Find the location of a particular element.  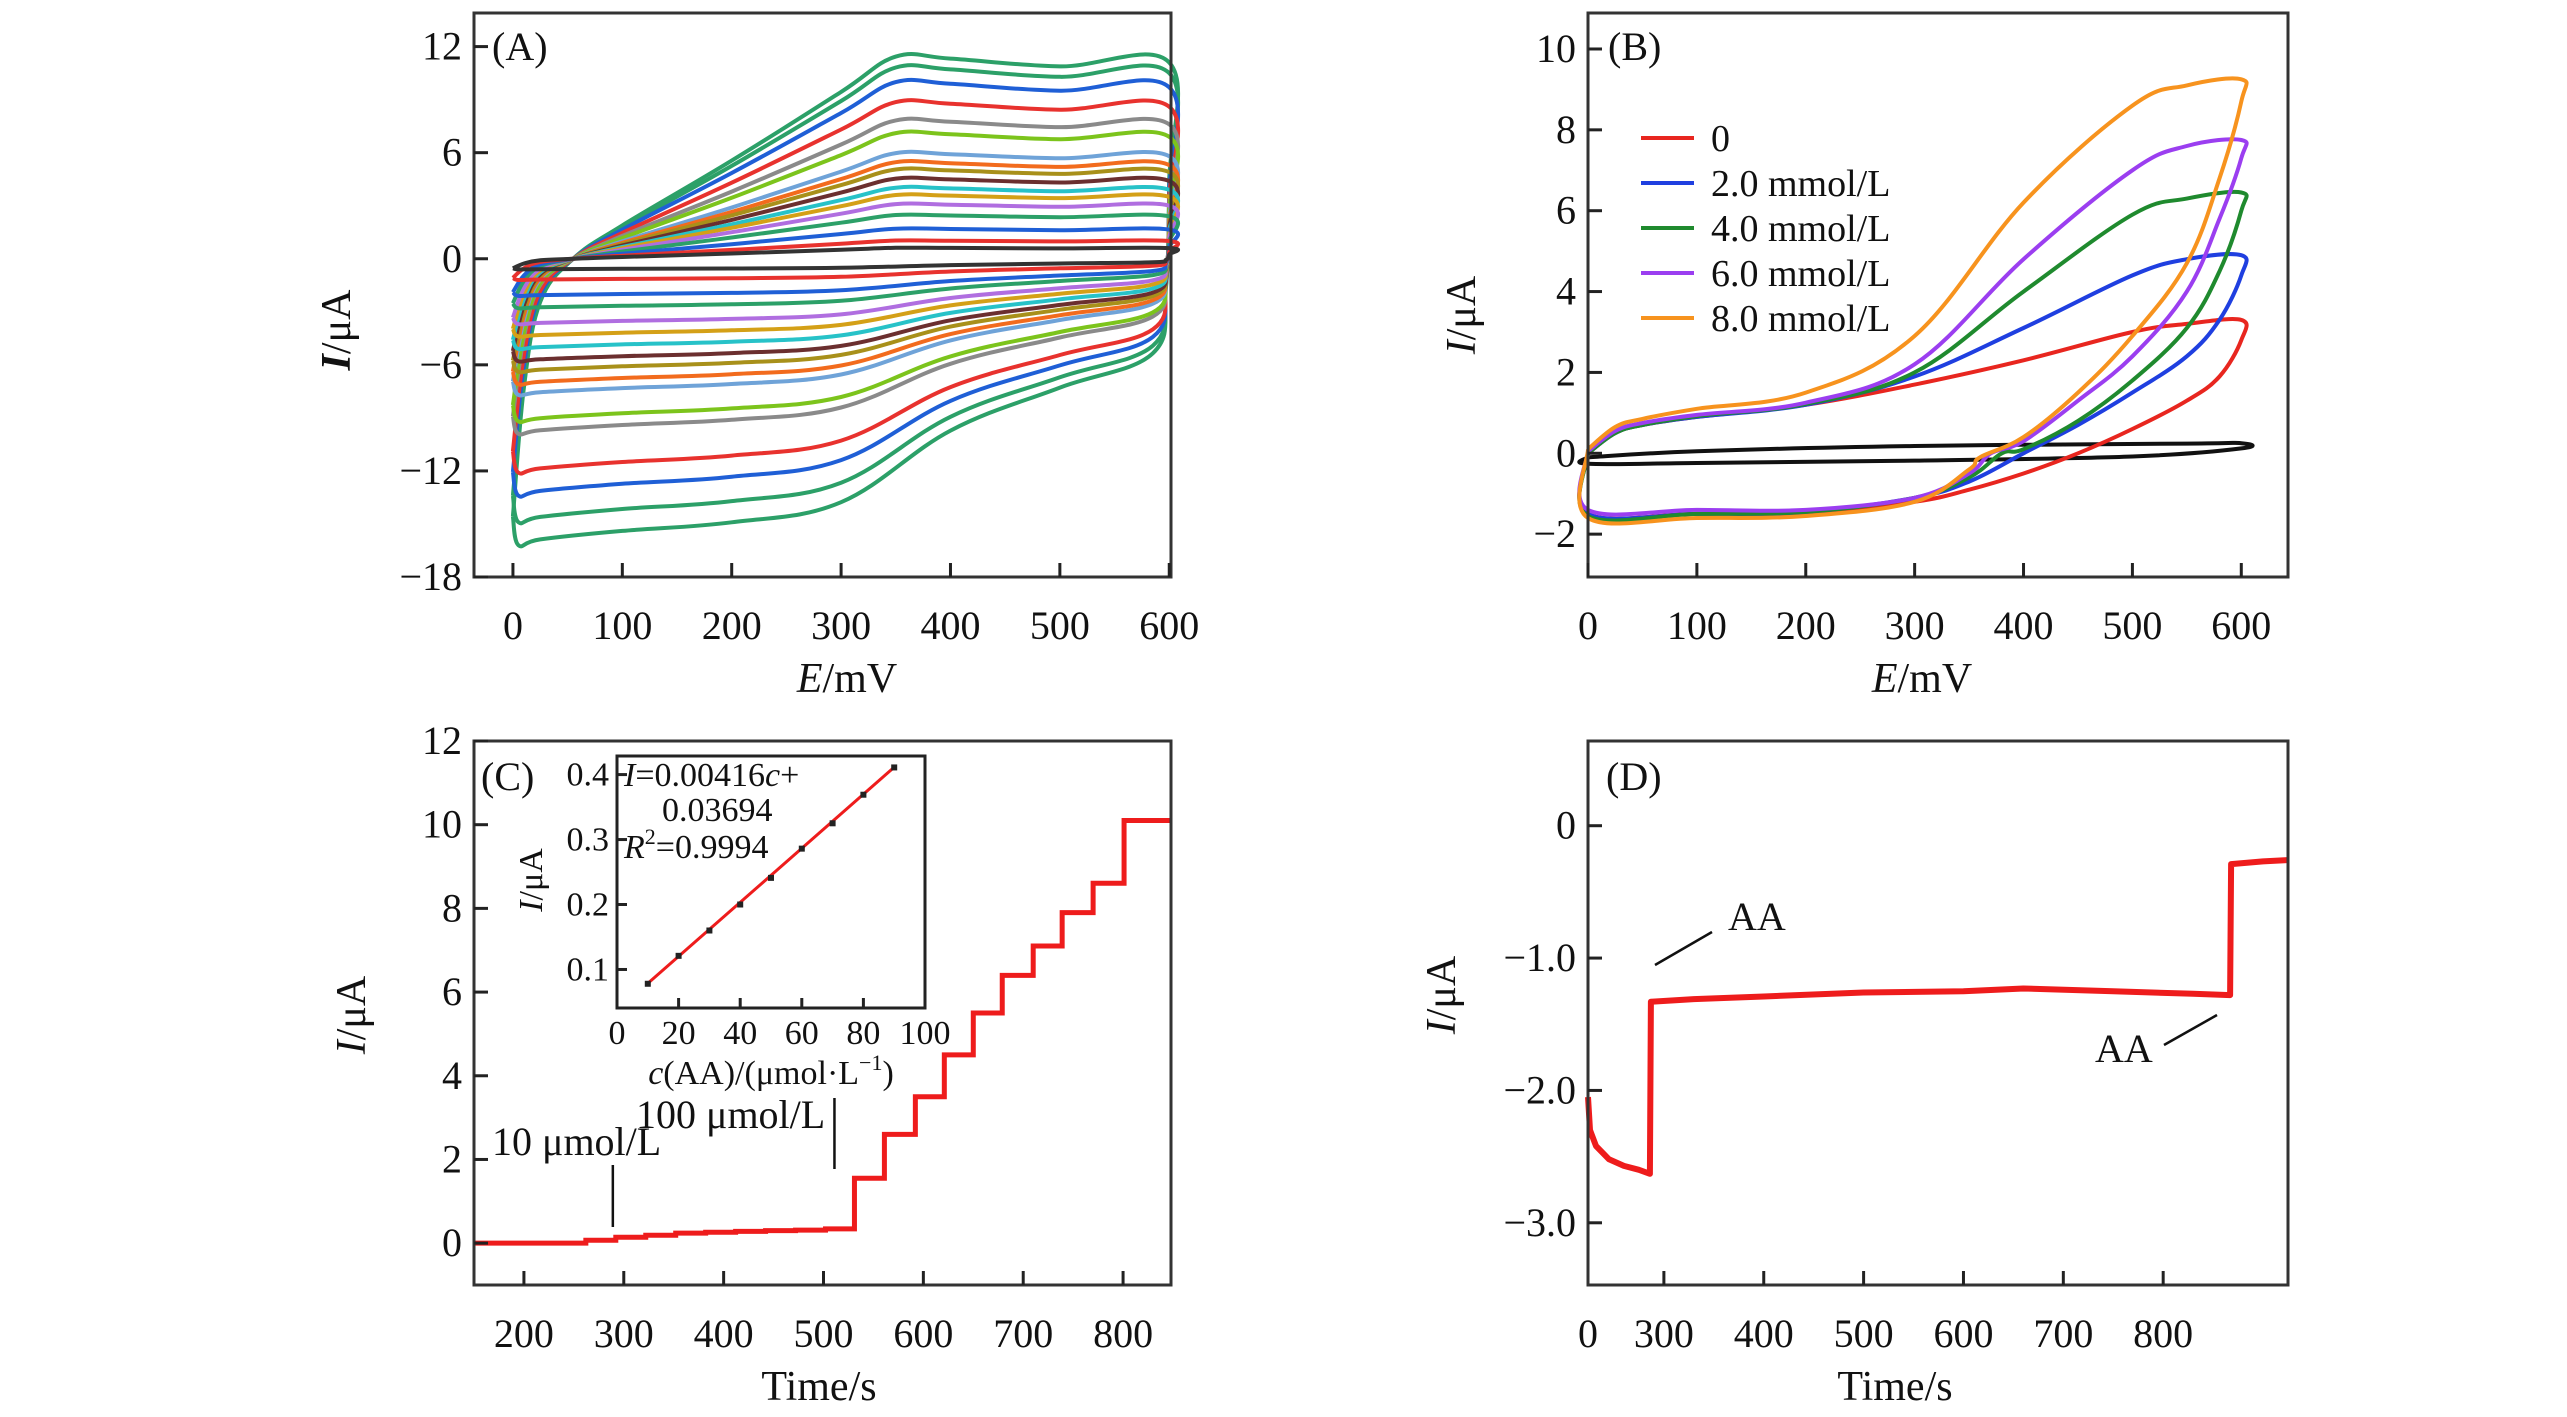

panel-c-annotations: 10 μmol/L 100 μmol/L is located at coordinates (664, 1159).